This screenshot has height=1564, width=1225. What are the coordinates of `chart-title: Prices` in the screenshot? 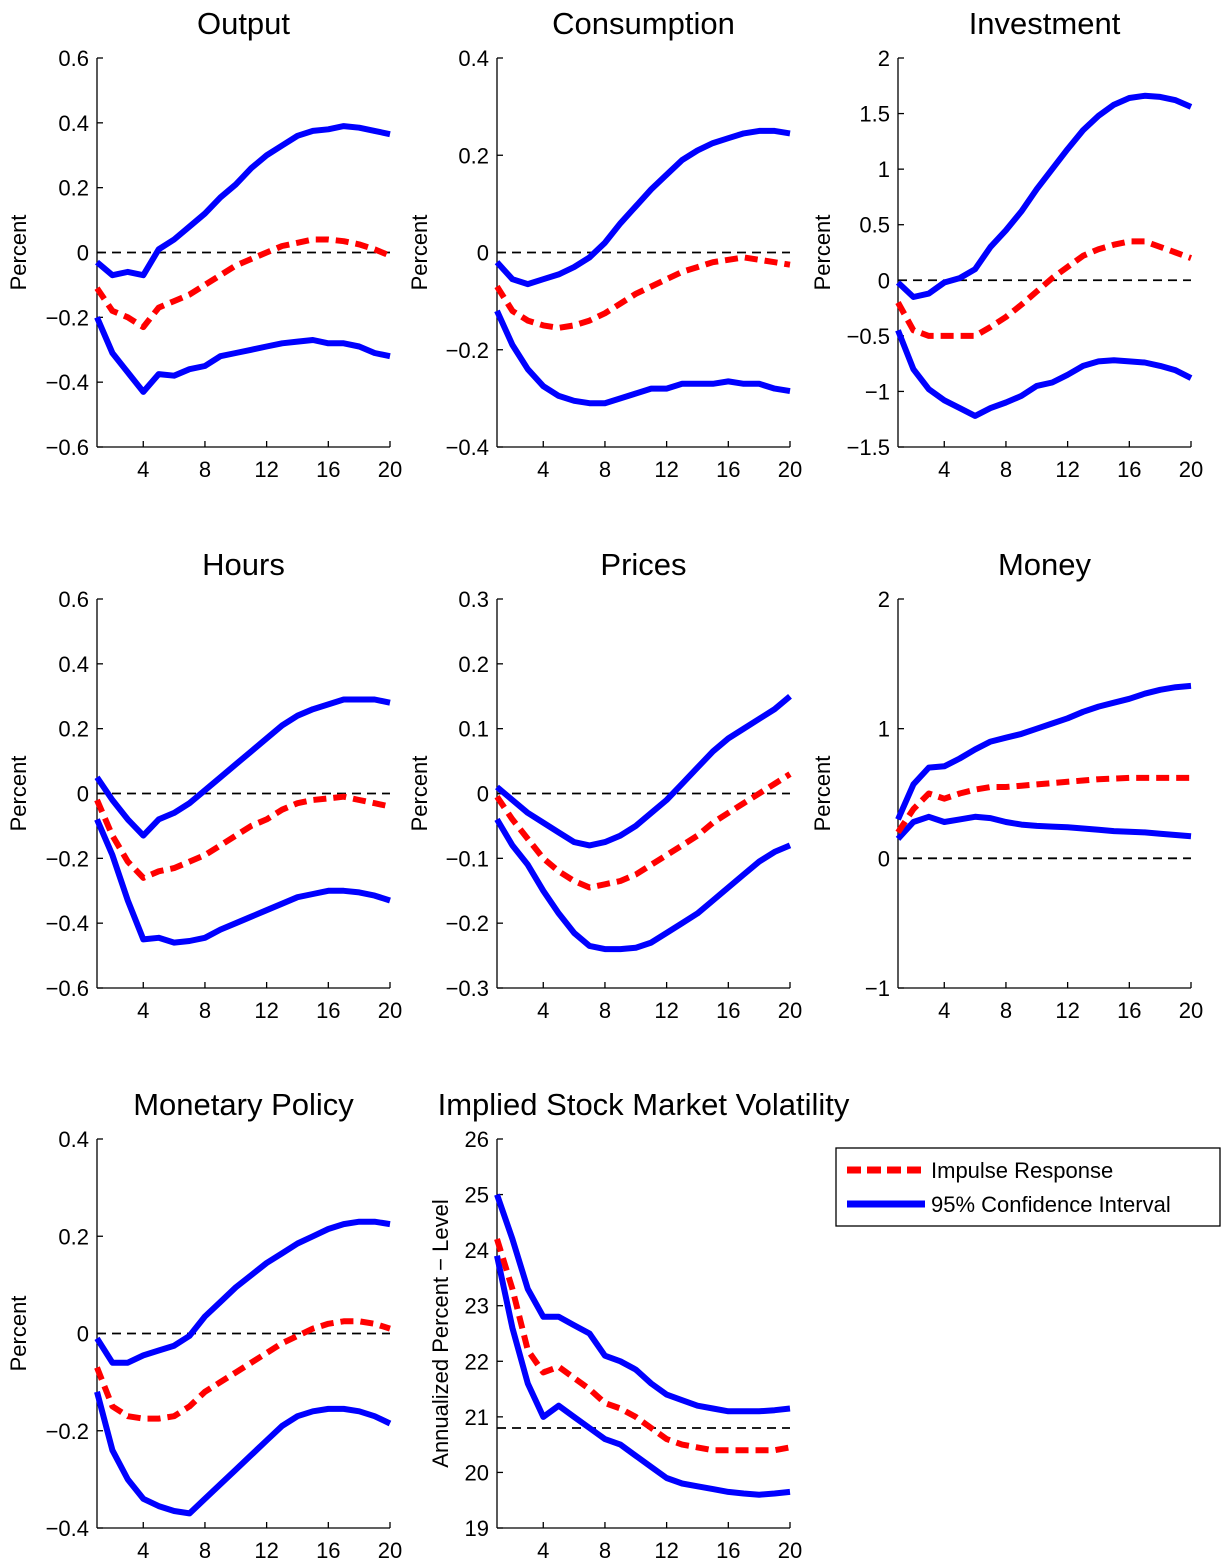 It's located at (643, 564).